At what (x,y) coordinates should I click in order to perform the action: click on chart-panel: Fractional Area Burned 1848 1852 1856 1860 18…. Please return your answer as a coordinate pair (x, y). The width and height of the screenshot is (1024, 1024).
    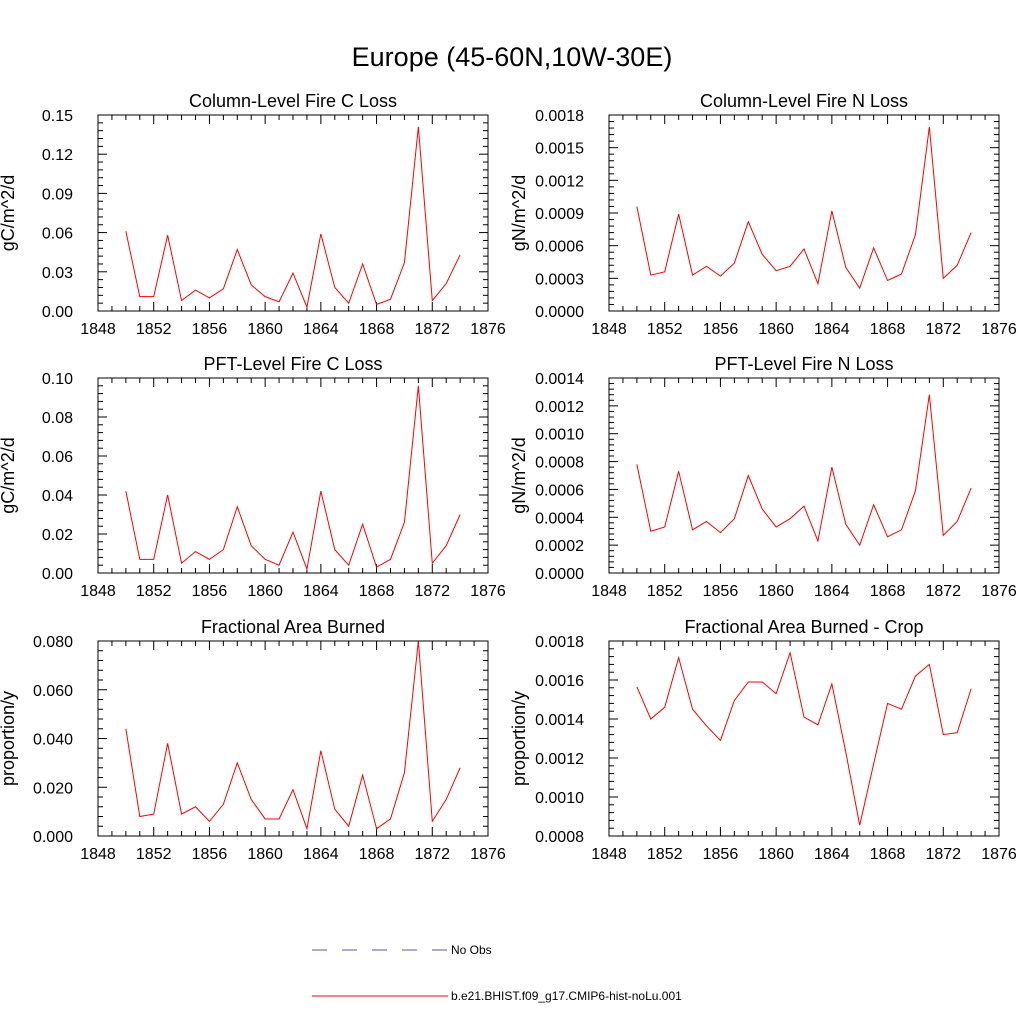
    Looking at the image, I should click on (253, 740).